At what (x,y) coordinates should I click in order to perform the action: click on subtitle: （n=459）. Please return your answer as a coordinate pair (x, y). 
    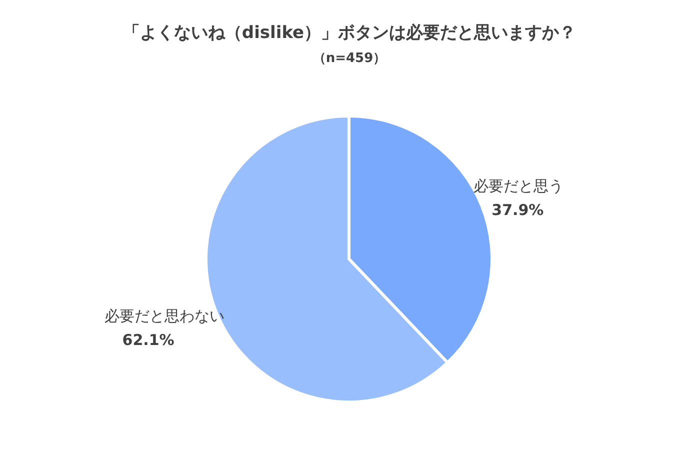
    Looking at the image, I should click on (349, 58).